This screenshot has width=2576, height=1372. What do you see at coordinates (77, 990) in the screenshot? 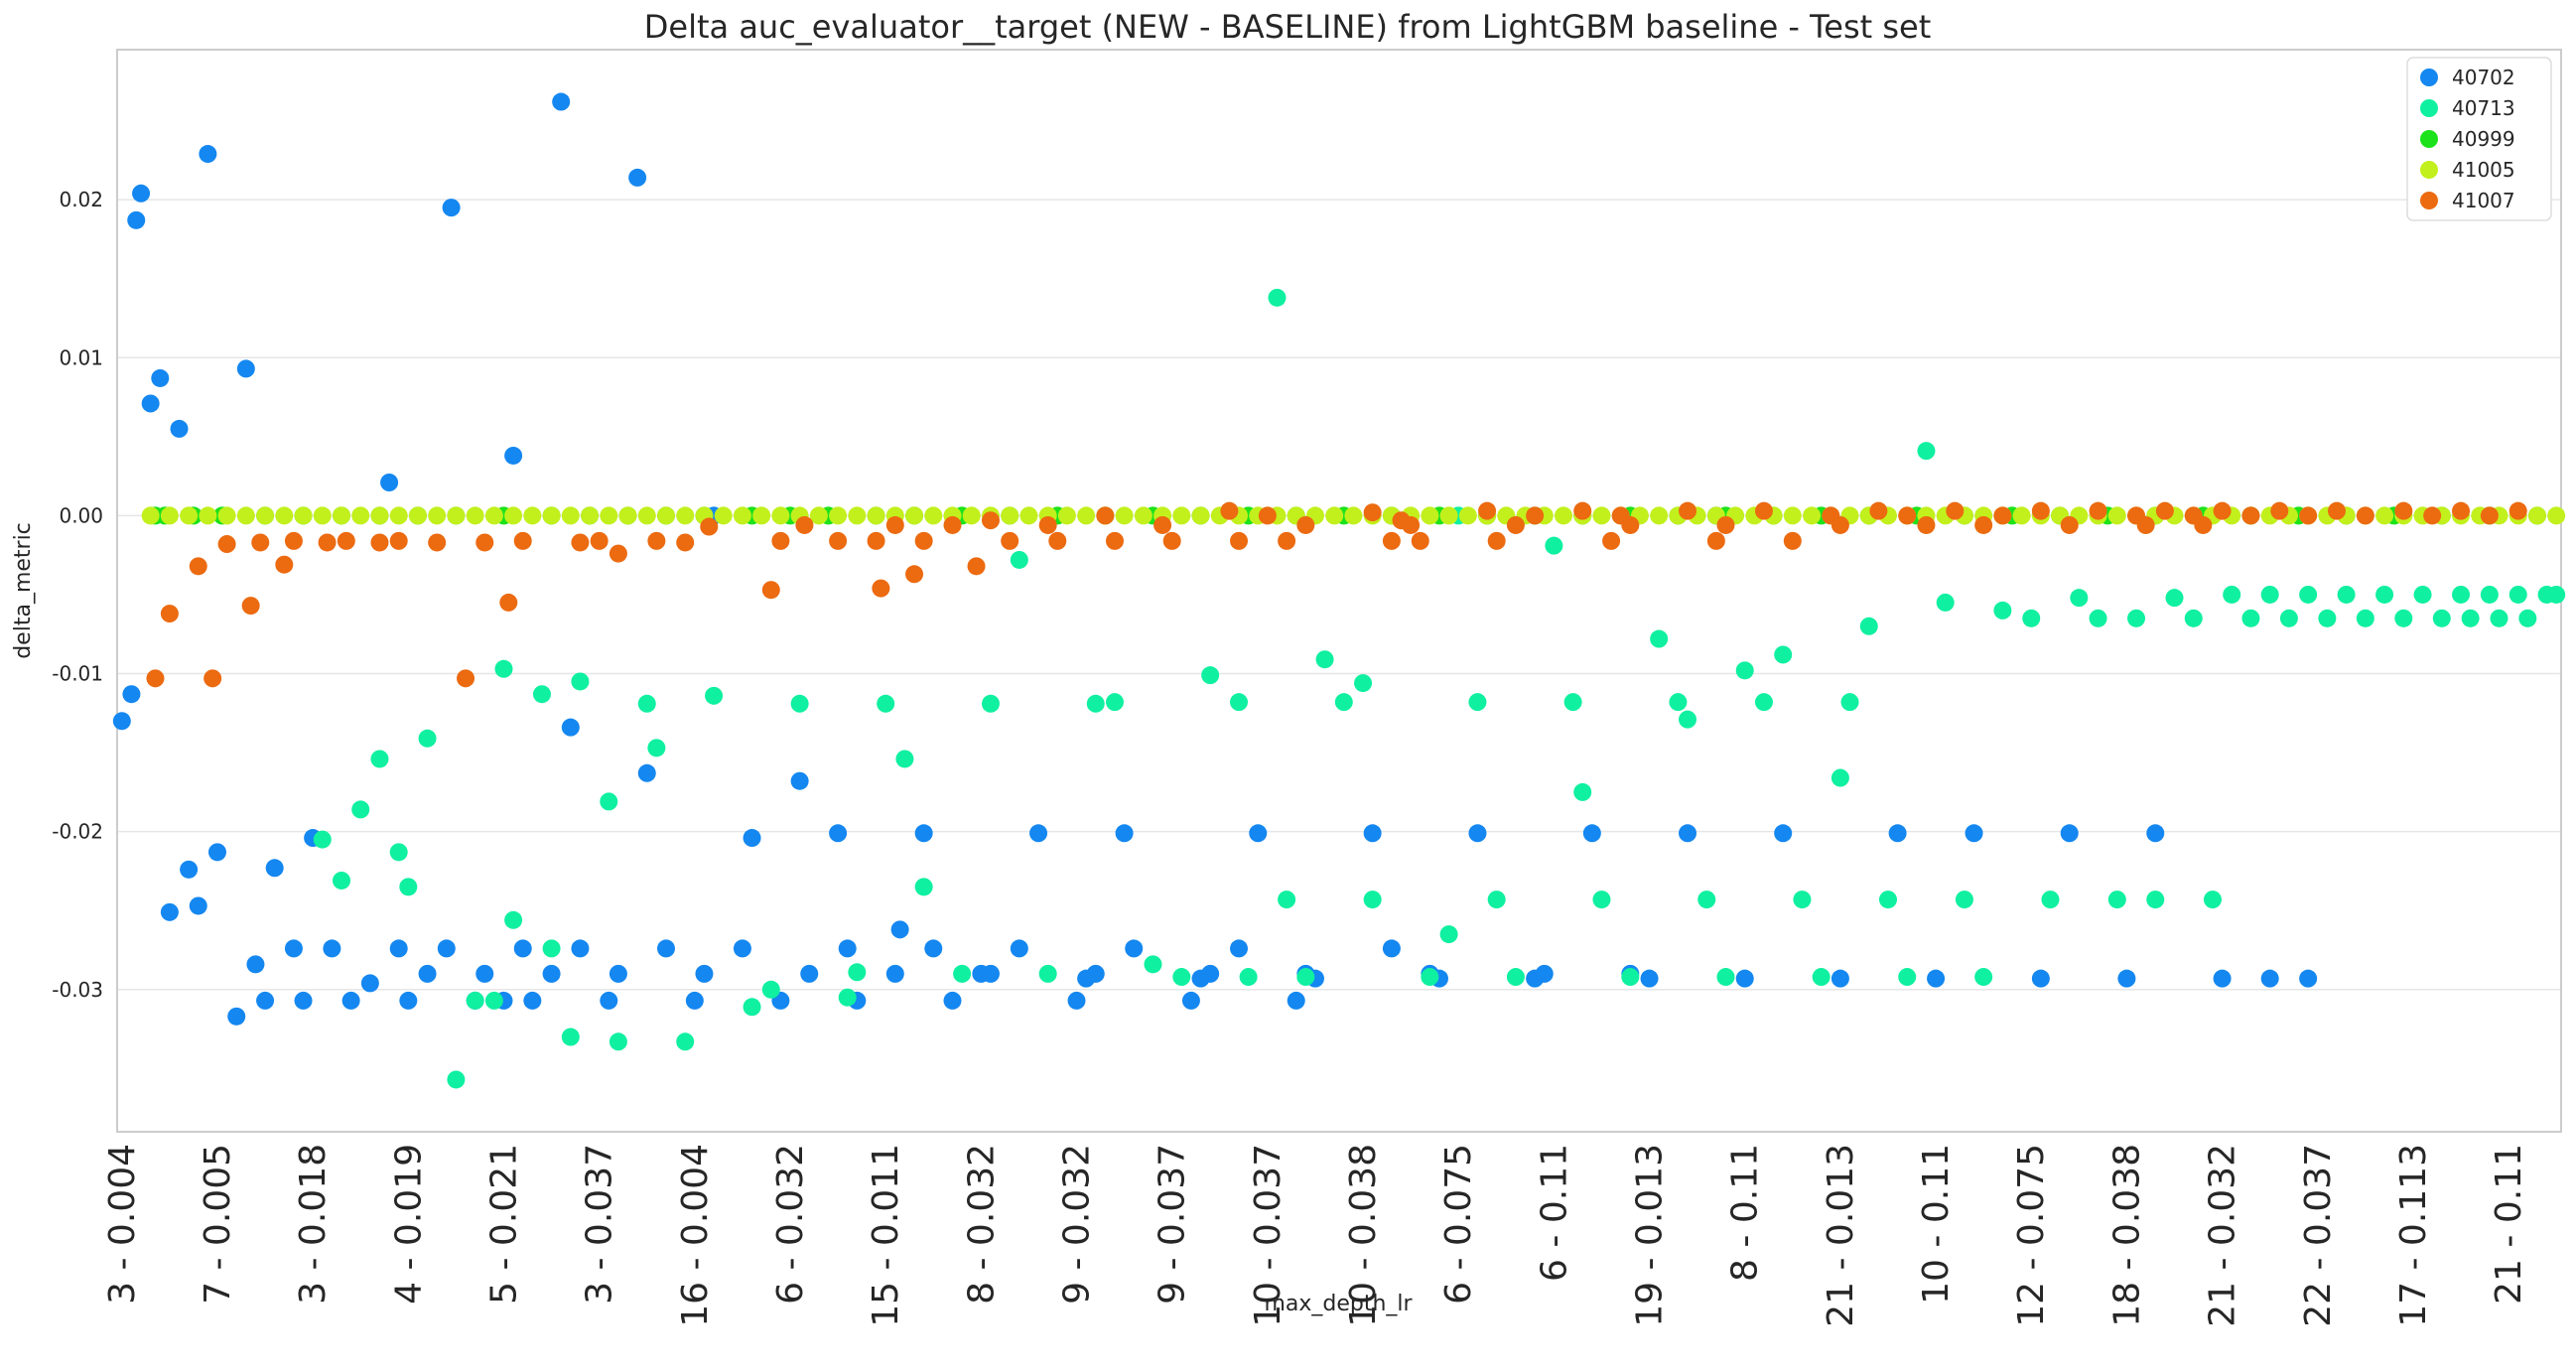
I see `y-tick-label: -0.03` at bounding box center [77, 990].